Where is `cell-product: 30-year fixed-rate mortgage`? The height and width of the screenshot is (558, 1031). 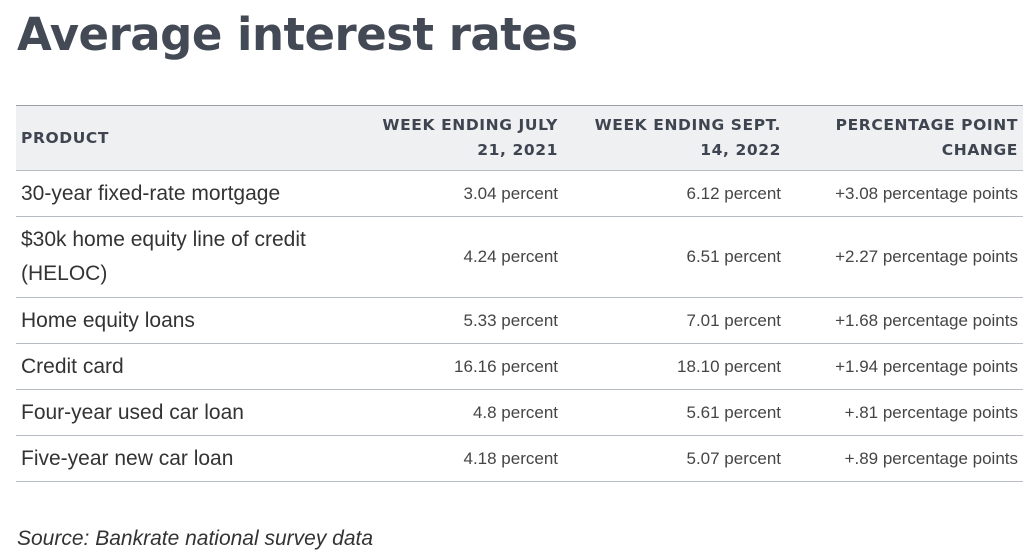 cell-product: 30-year fixed-rate mortgage is located at coordinates (189, 193).